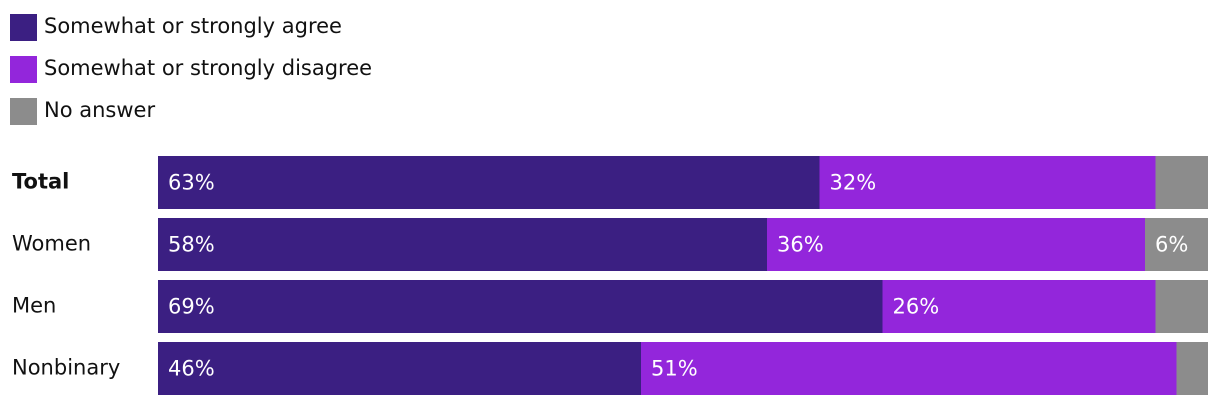 The height and width of the screenshot is (406, 1220). I want to click on value-label: 46%, so click(191, 369).